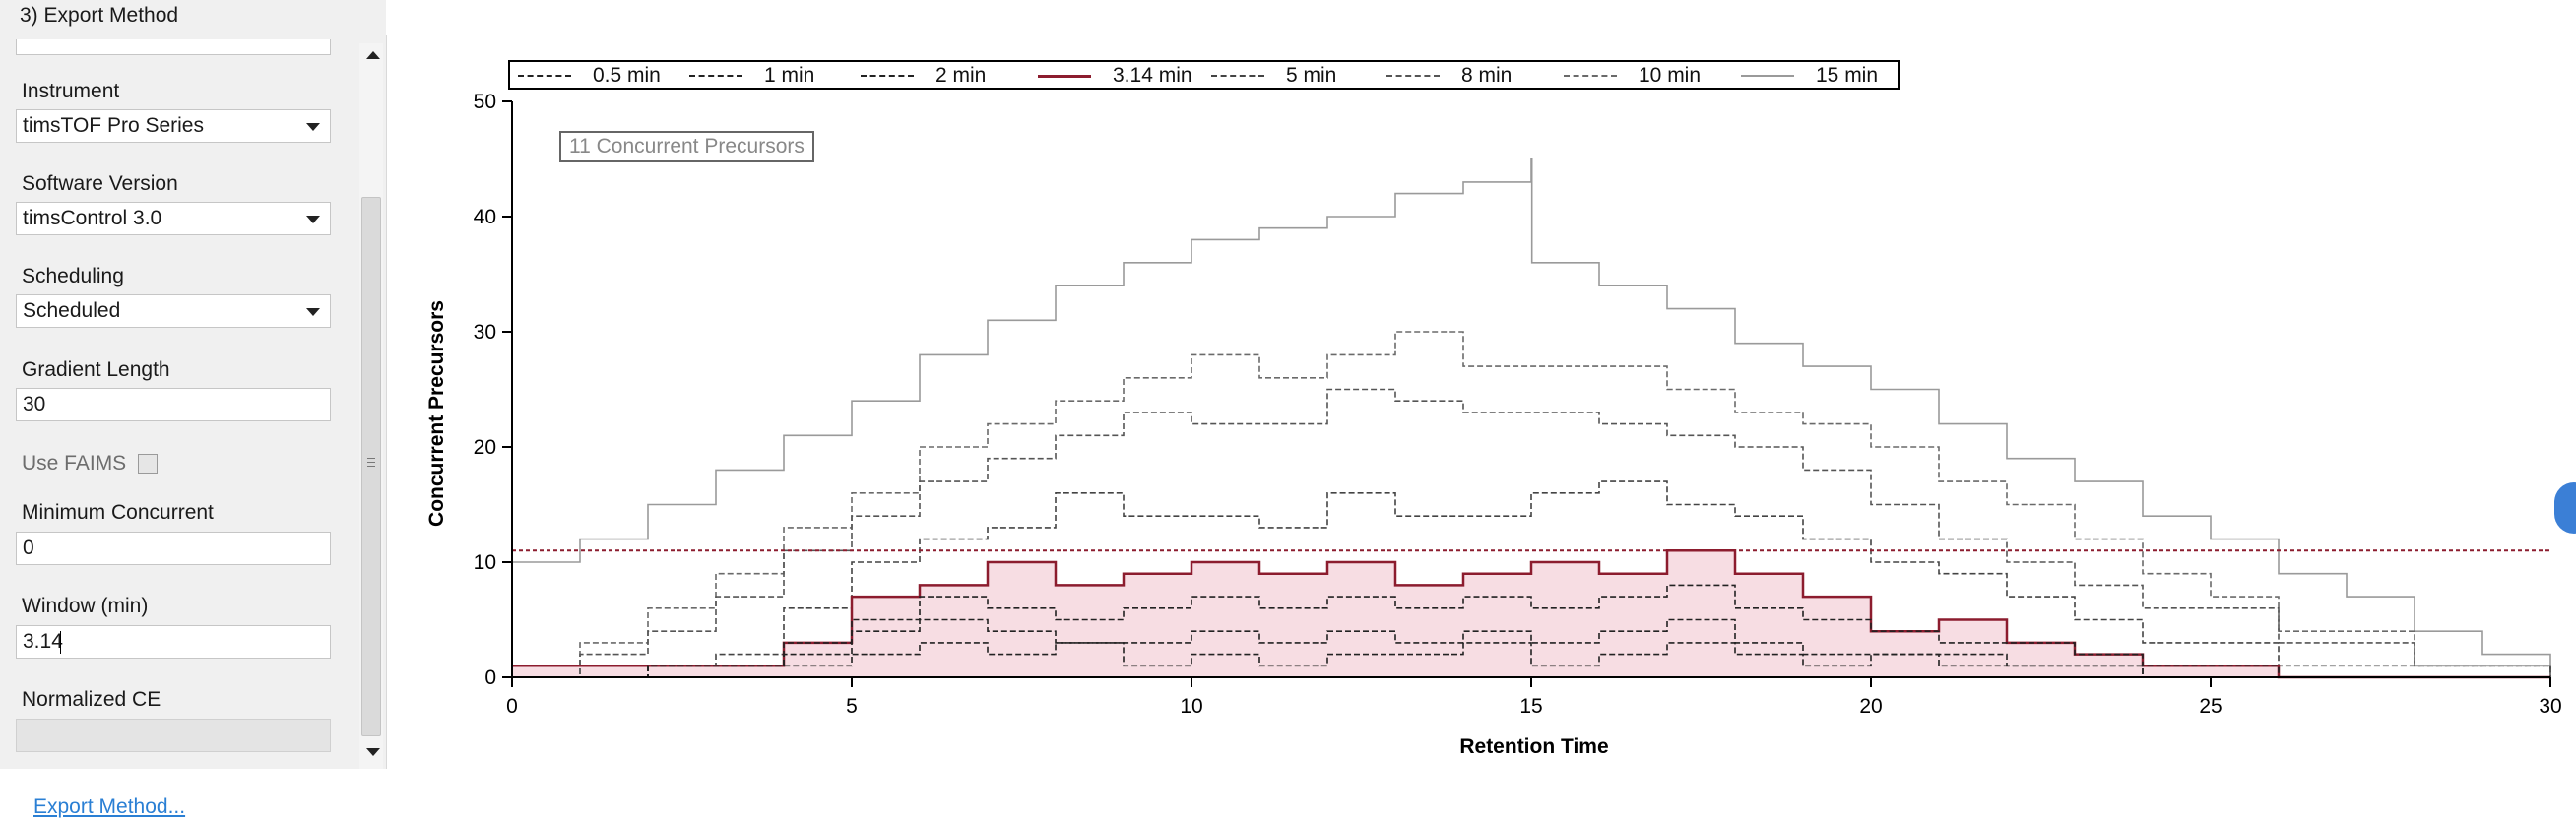  What do you see at coordinates (512, 706) in the screenshot?
I see `x-tick-label: 0` at bounding box center [512, 706].